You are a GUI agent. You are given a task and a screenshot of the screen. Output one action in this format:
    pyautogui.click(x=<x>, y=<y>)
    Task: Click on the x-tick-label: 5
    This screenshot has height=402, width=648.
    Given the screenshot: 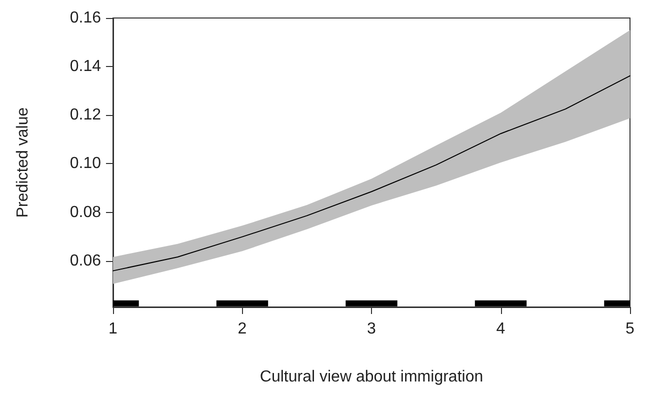 What is the action you would take?
    pyautogui.click(x=630, y=329)
    